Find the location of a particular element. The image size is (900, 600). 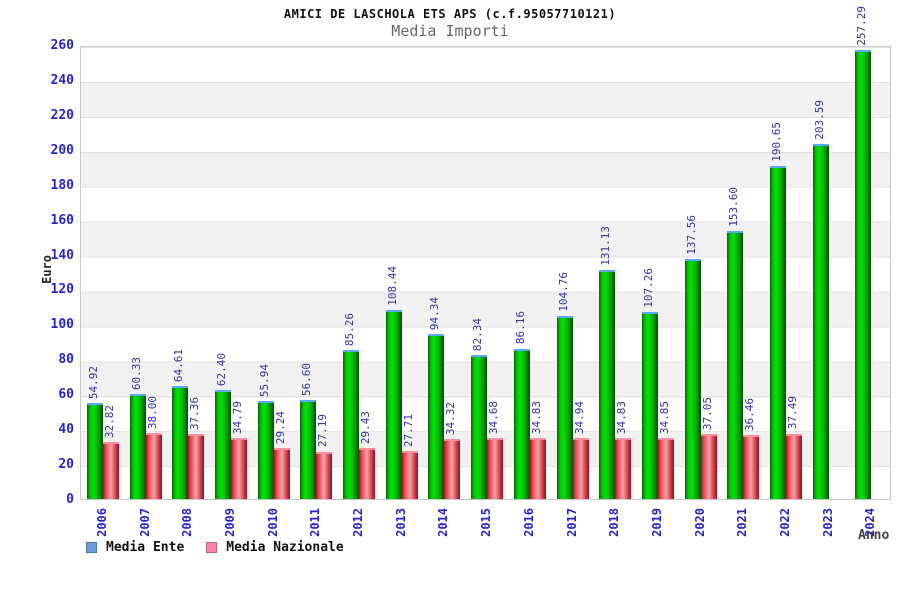

bar-value-label: 34.68 is located at coordinates (494, 418).